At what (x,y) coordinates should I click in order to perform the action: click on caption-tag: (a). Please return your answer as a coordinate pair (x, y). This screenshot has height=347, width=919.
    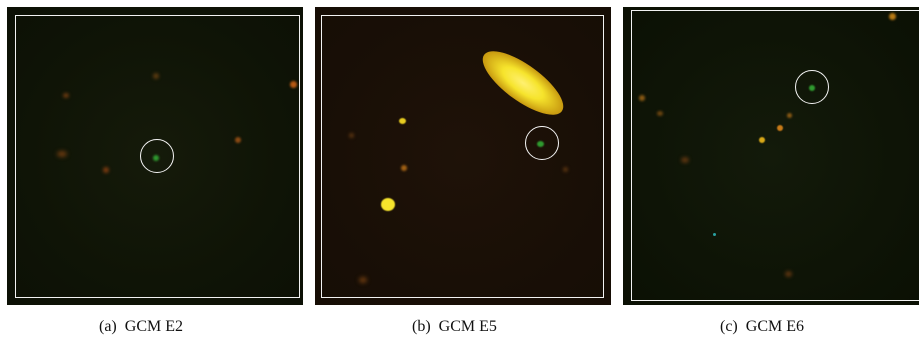
    Looking at the image, I should click on (108, 326).